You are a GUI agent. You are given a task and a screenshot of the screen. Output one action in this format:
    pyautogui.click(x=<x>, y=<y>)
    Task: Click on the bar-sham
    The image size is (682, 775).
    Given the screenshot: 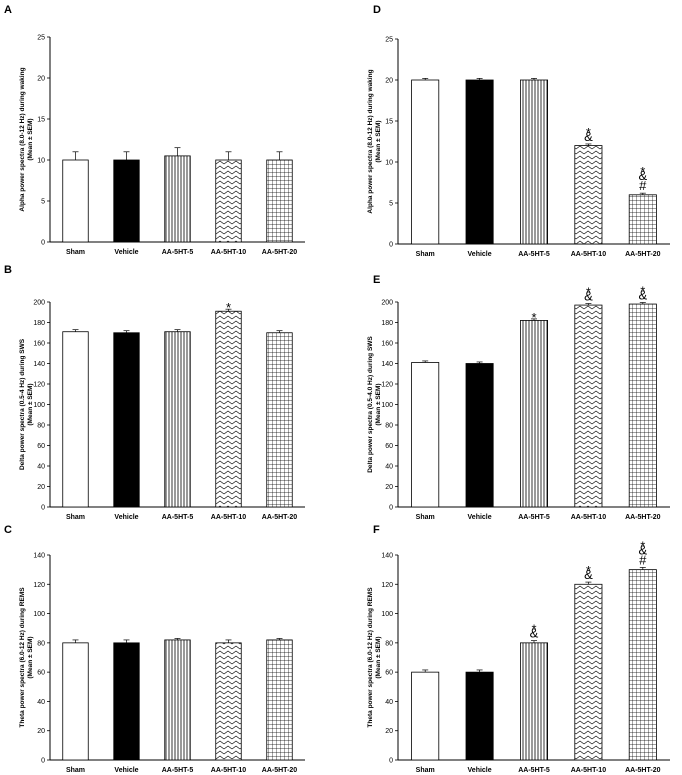 What is the action you would take?
    pyautogui.click(x=425, y=435)
    